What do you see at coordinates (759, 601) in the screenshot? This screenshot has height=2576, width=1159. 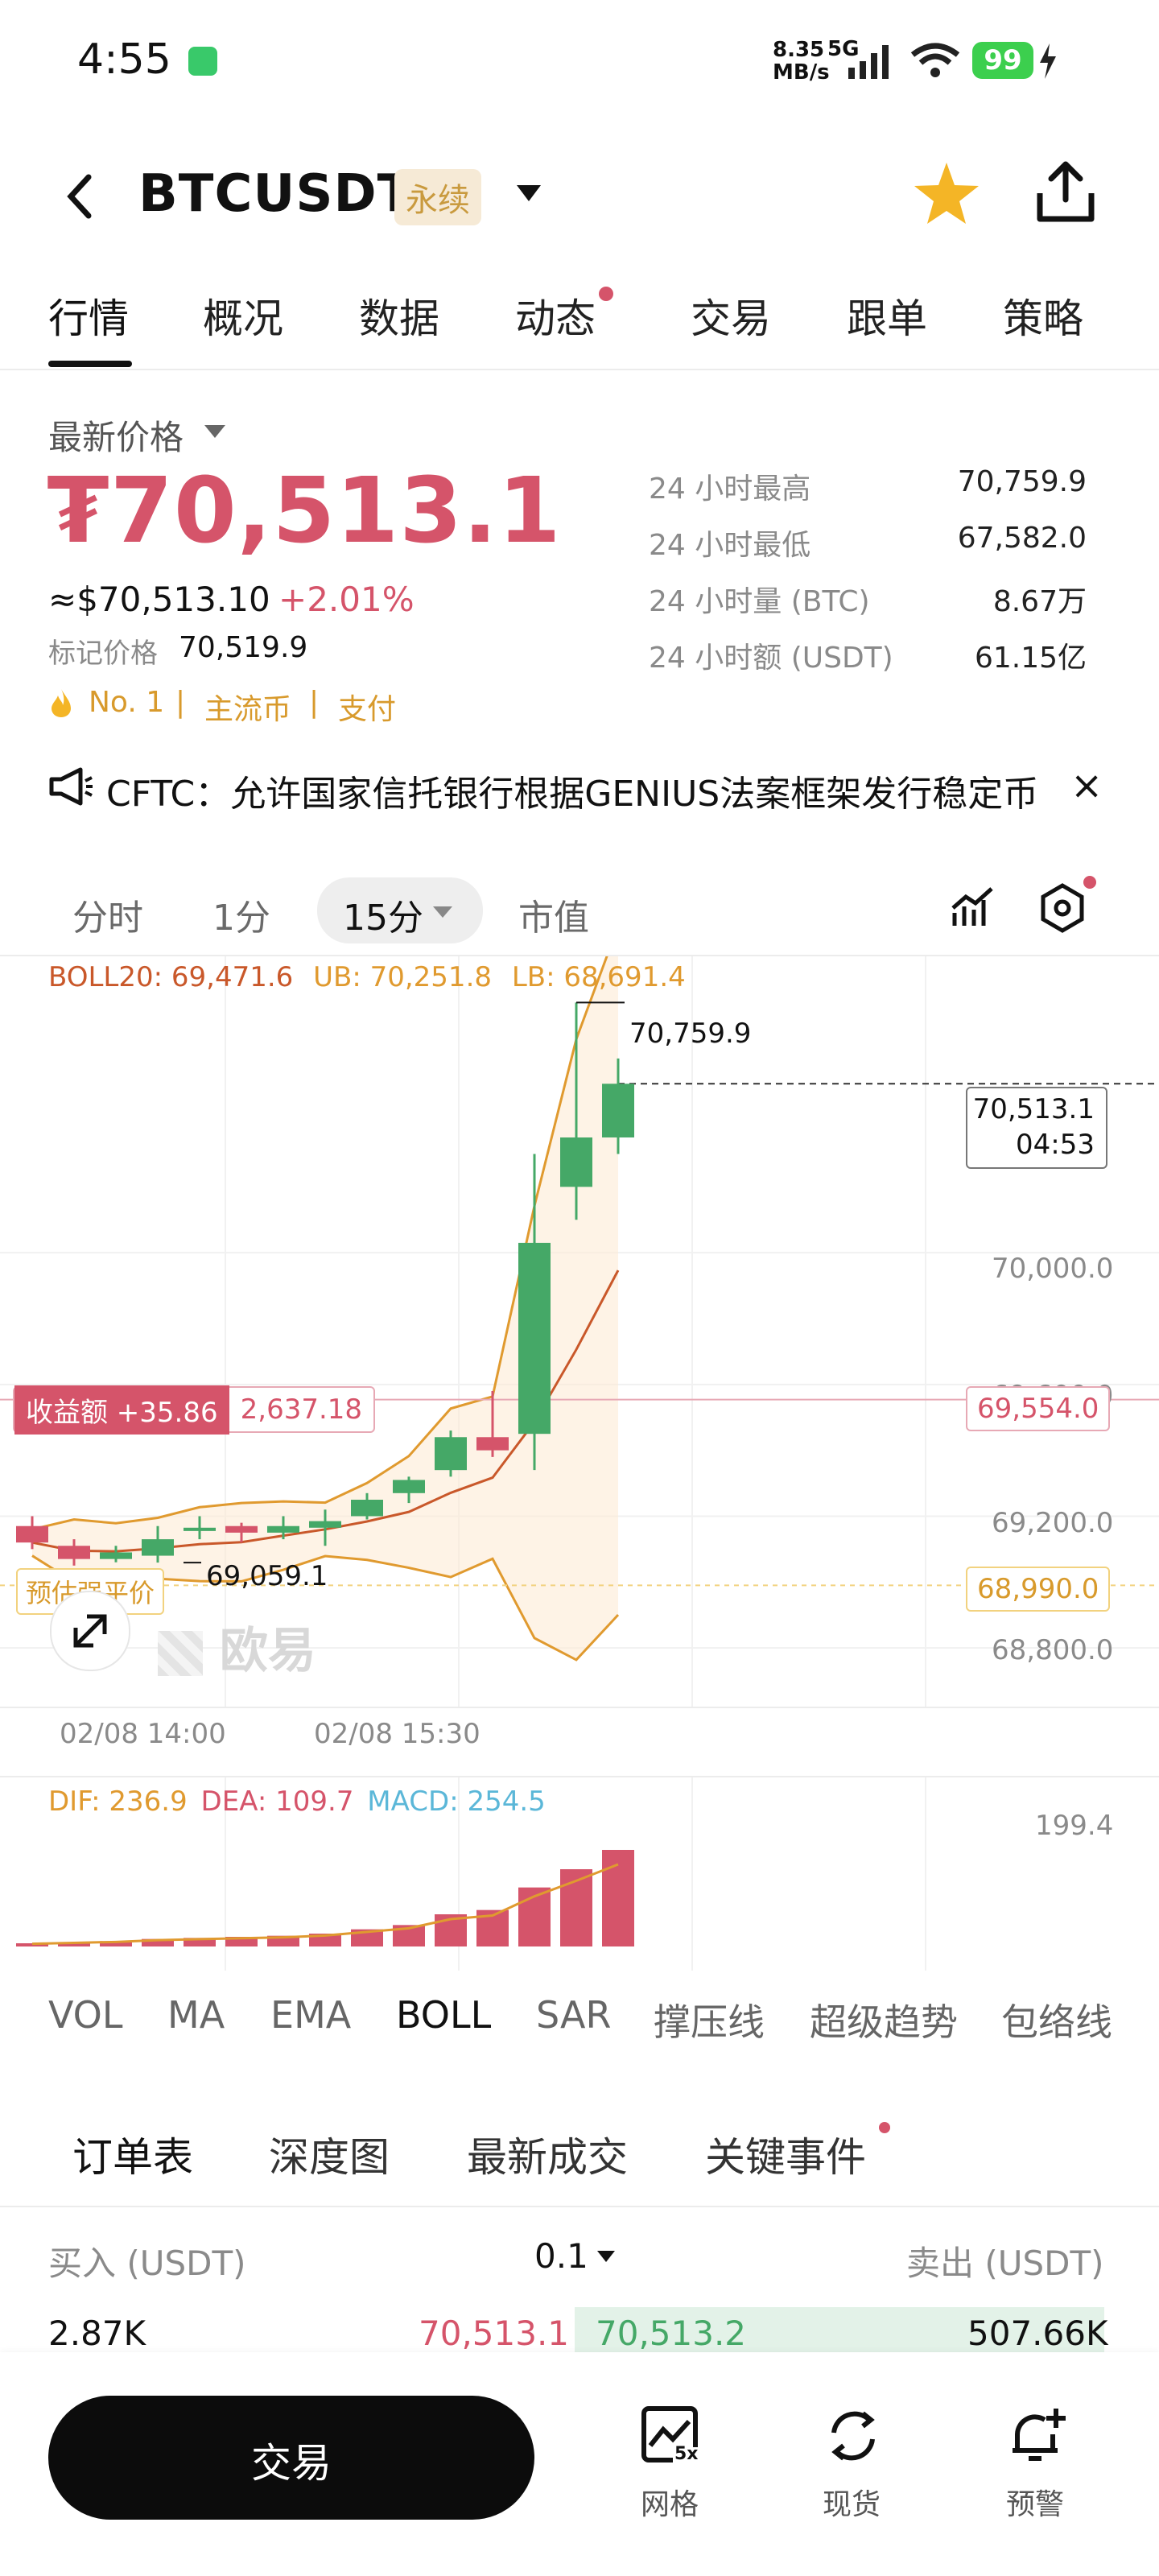 I see `stat-label: 24 小时量 (BTC)` at bounding box center [759, 601].